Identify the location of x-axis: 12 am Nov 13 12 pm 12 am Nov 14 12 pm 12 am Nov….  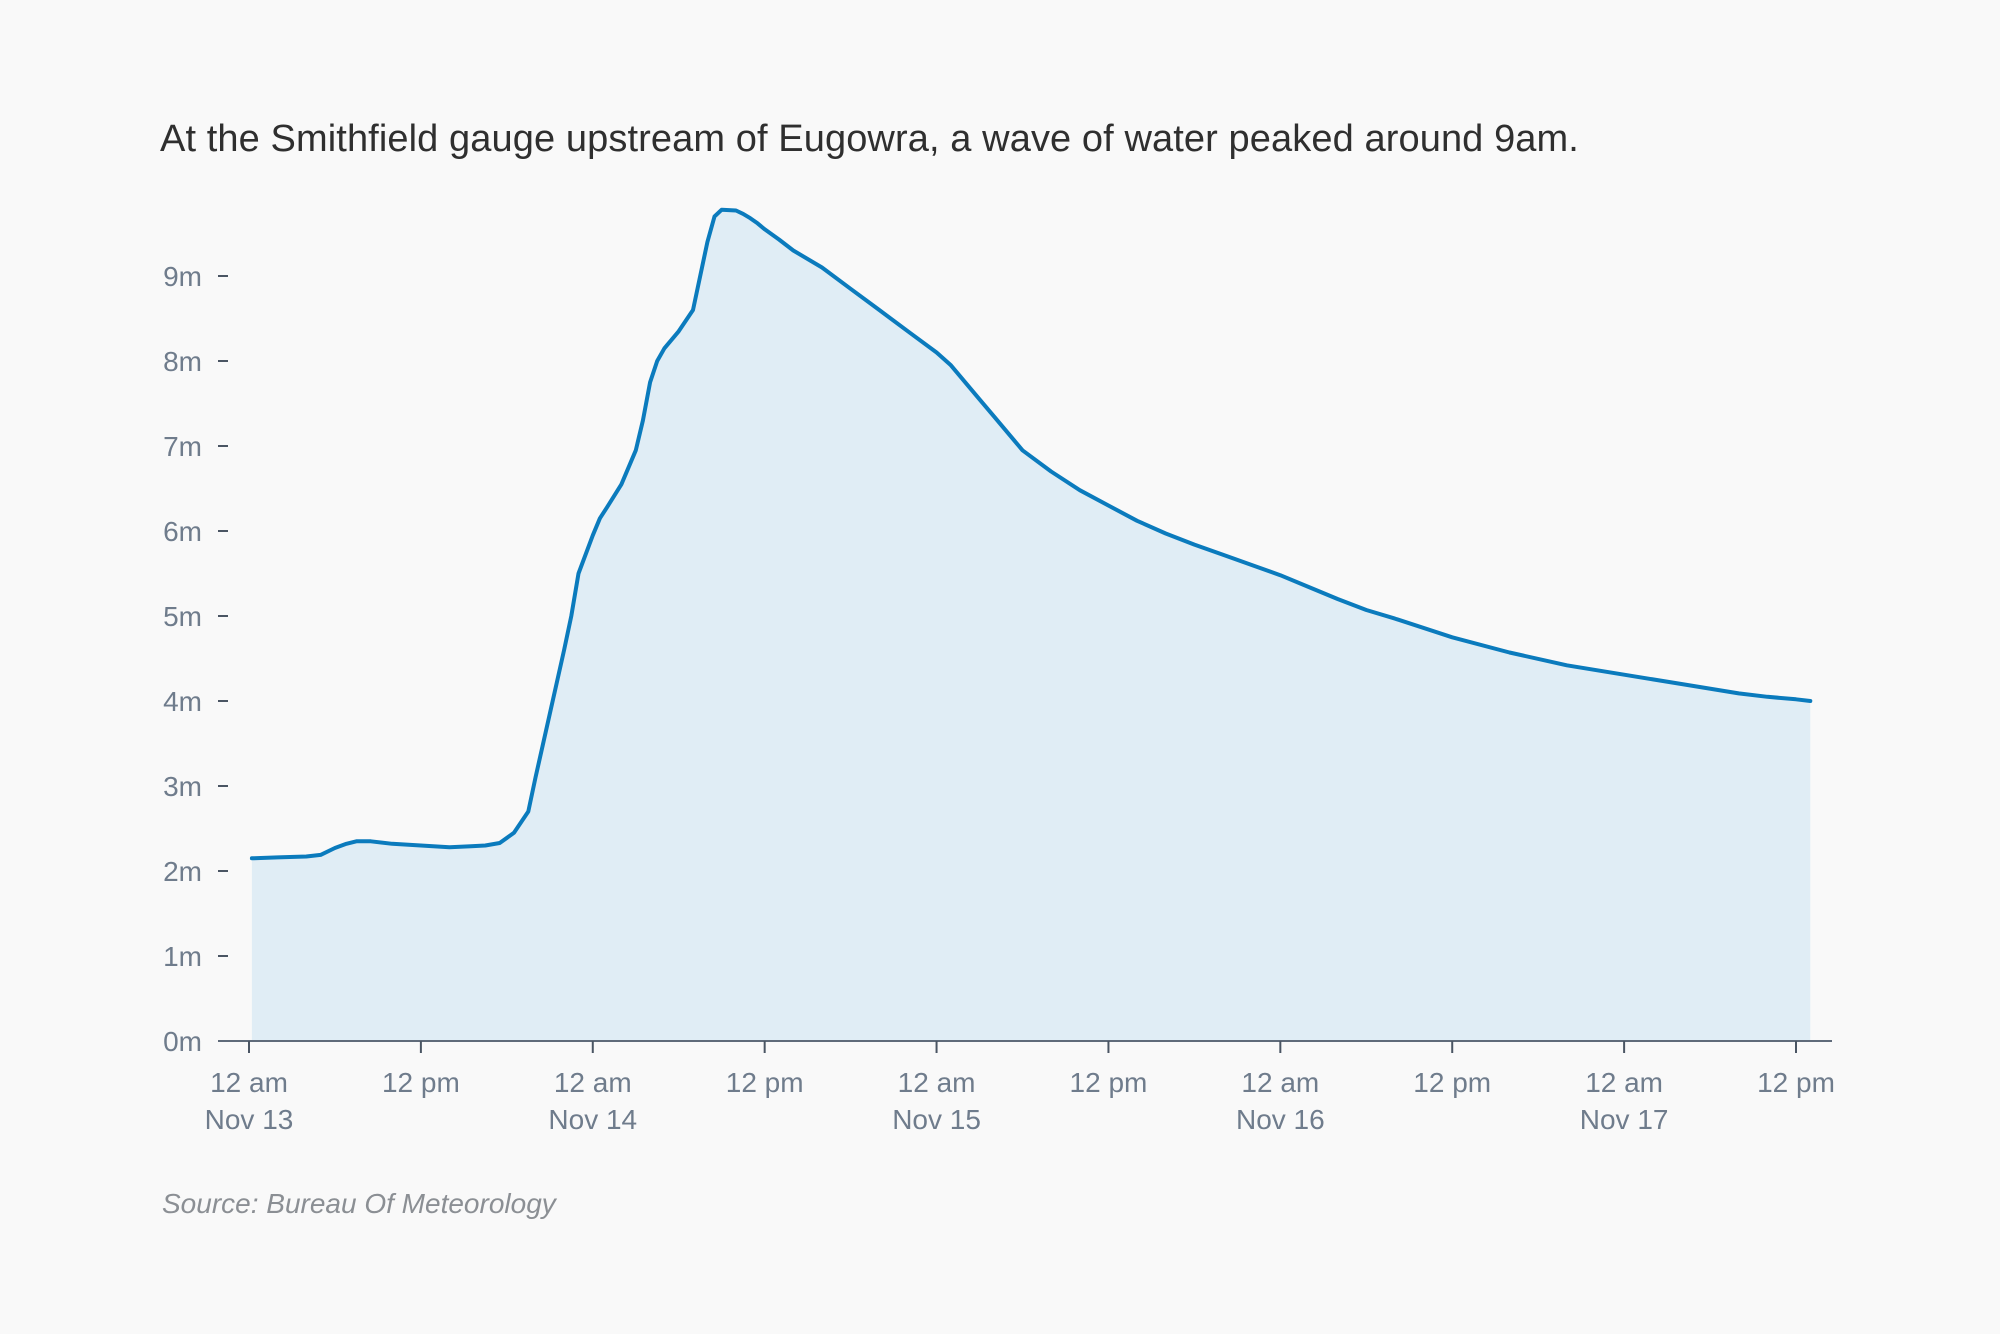
(1020, 1088).